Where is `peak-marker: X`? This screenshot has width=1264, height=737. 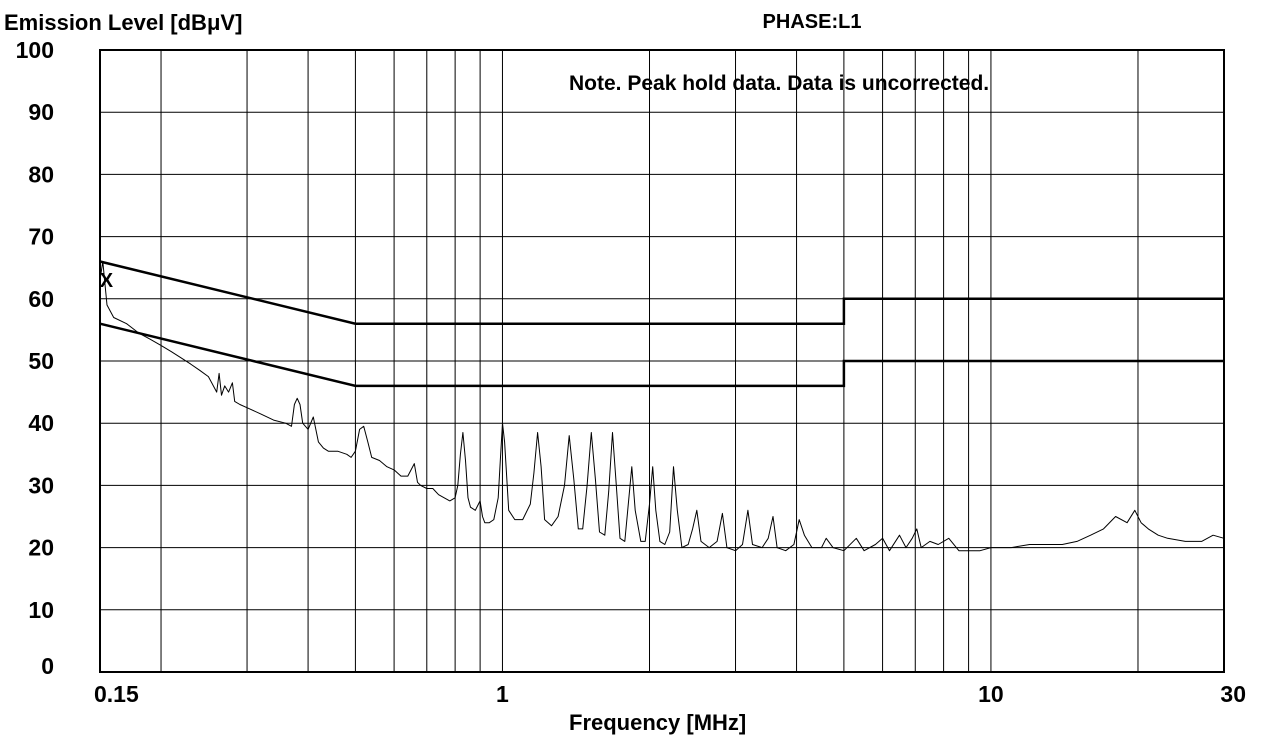
peak-marker: X is located at coordinates (107, 281).